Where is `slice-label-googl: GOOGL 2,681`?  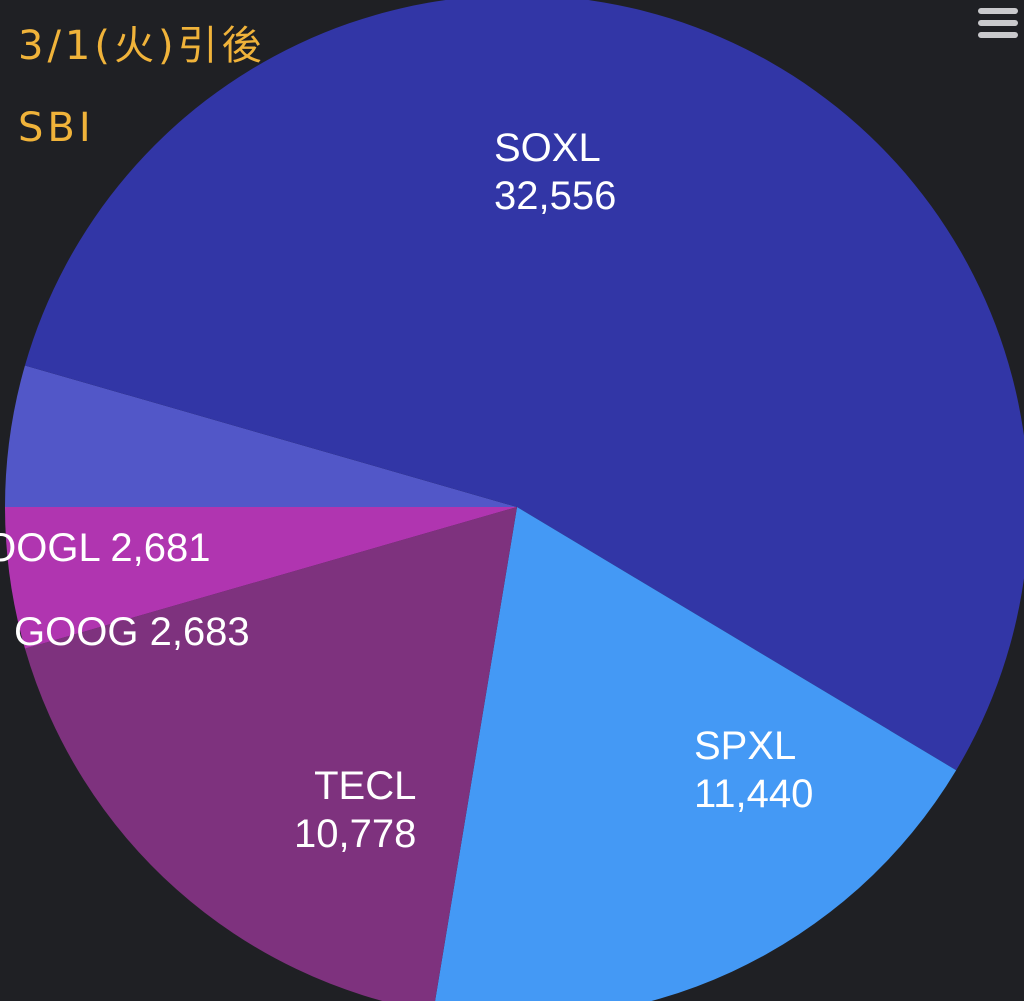 slice-label-googl: GOOGL 2,681 is located at coordinates (105, 548).